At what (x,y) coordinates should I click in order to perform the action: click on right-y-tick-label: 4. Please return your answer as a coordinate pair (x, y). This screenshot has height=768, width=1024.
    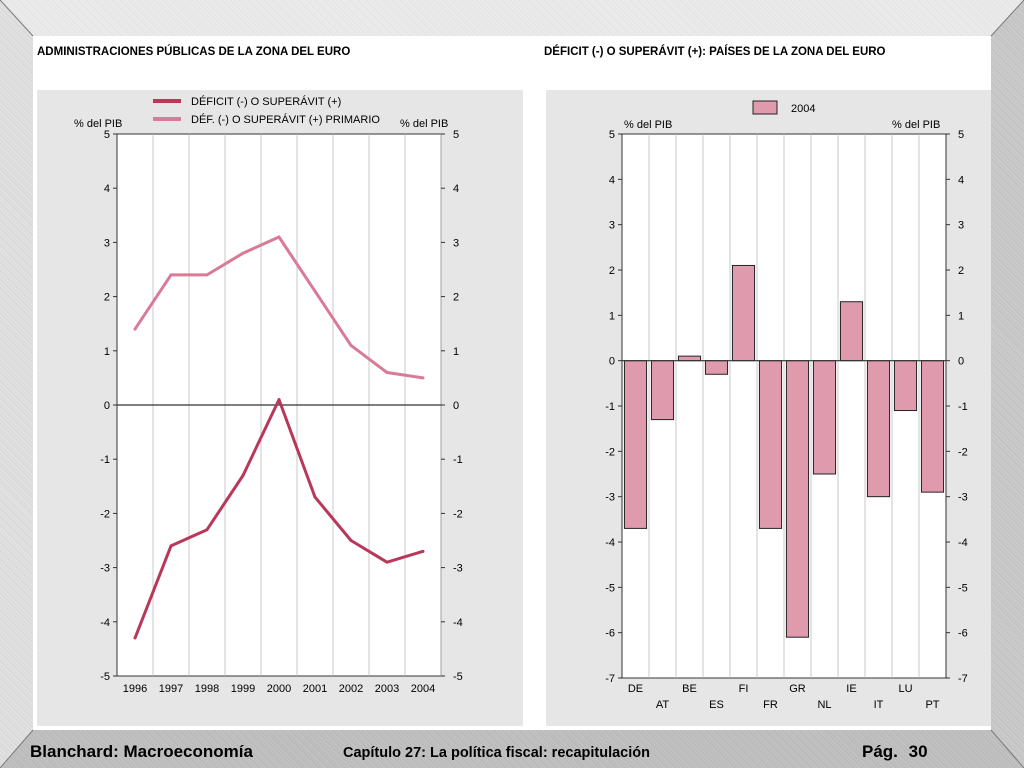
    Looking at the image, I should click on (612, 180).